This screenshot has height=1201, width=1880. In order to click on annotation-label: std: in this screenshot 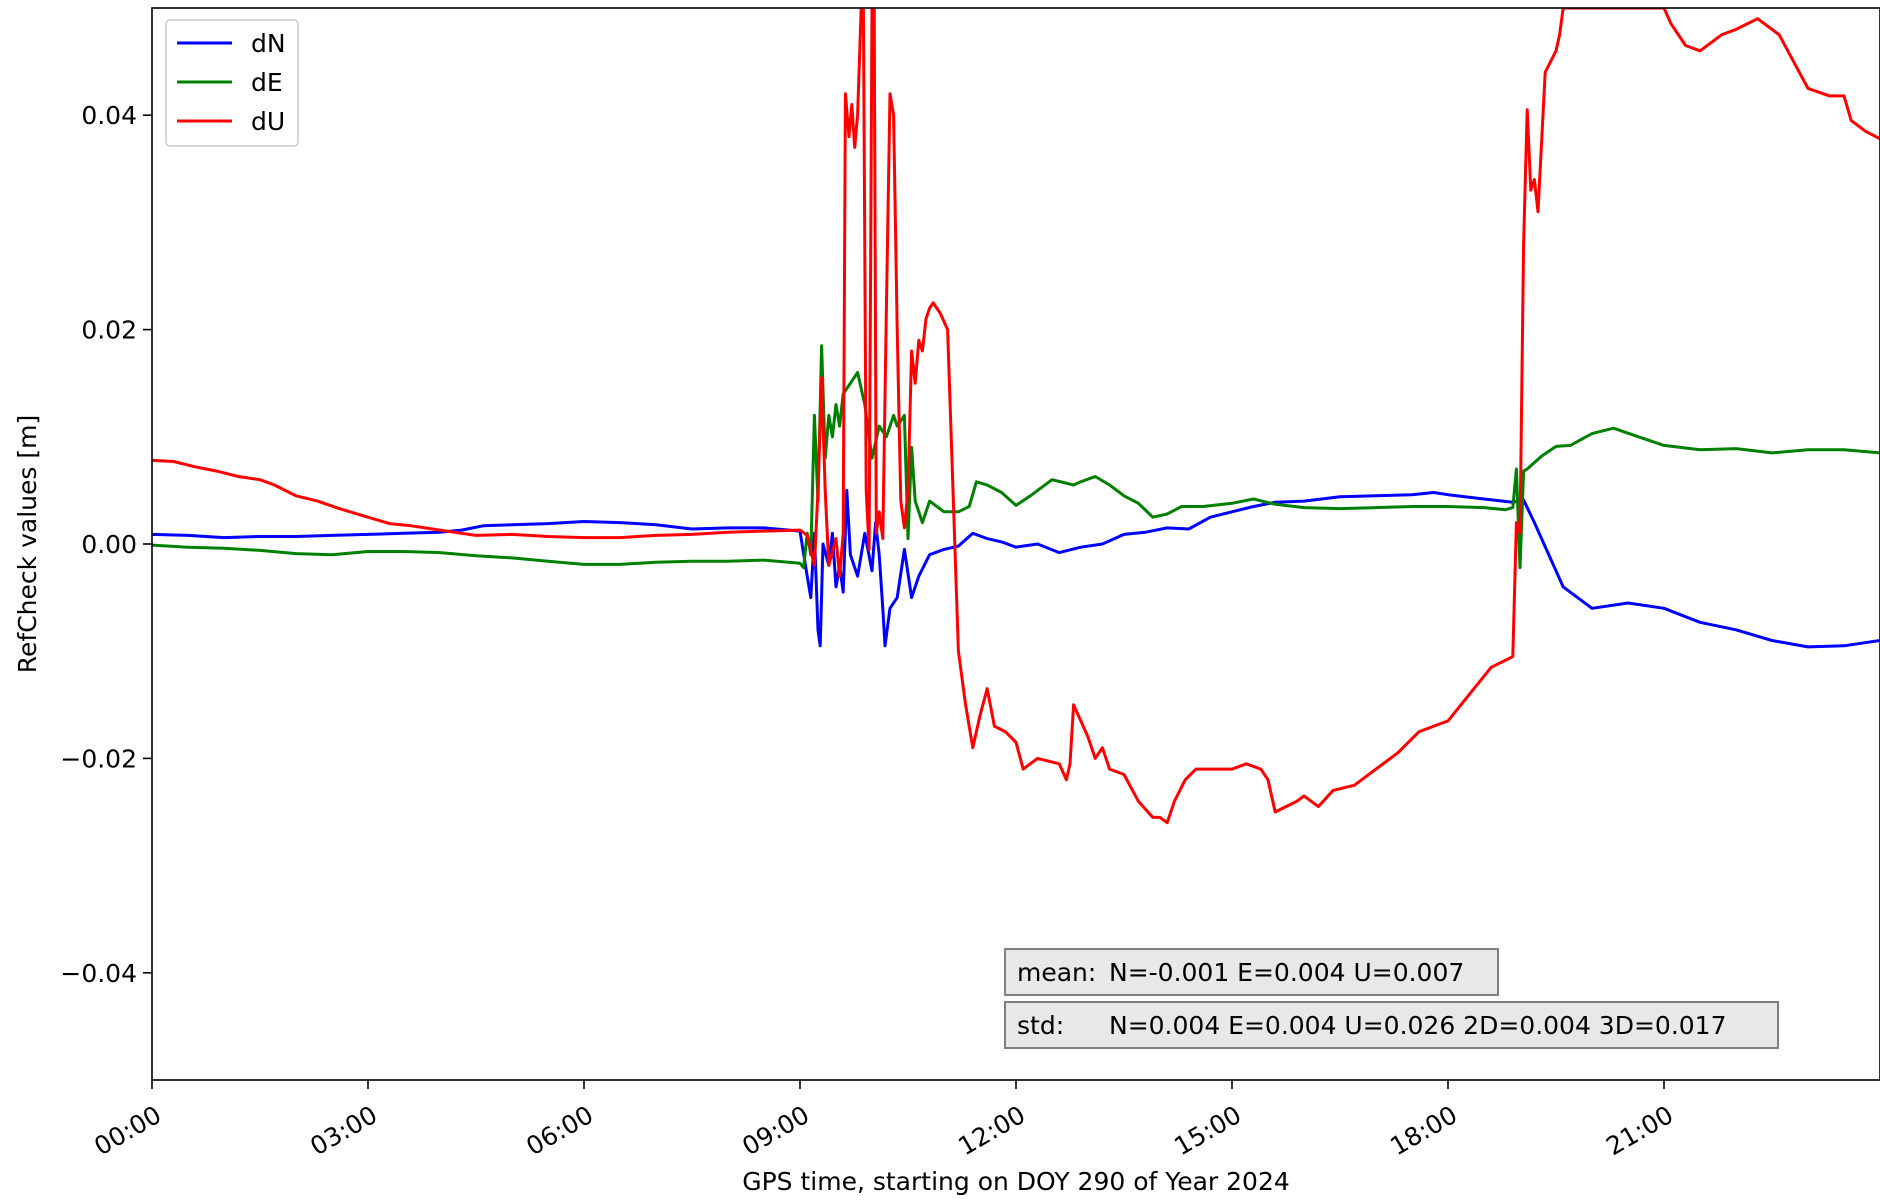, I will do `click(1040, 1025)`.